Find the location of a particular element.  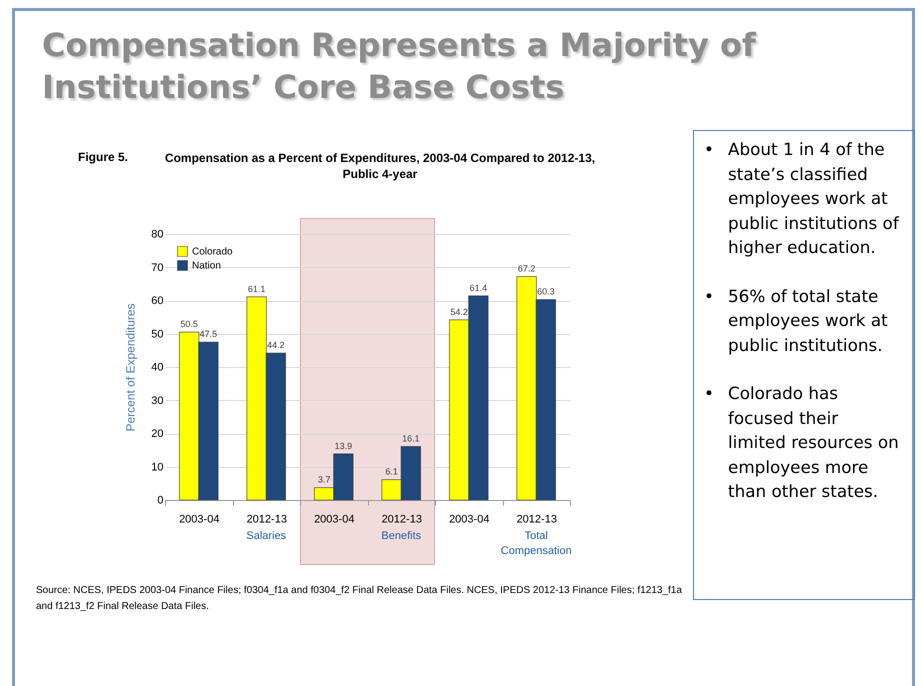

source-note: Source: NCES, IPEDS 2003-04 Finance Files; f0304_f1a and f0304_f2 Final Release Data Files. NCES, IPEDS 2012-13 Finance Files; f1213_f1a and f1213_f2 Final Release Data Files. is located at coordinates (359, 599).